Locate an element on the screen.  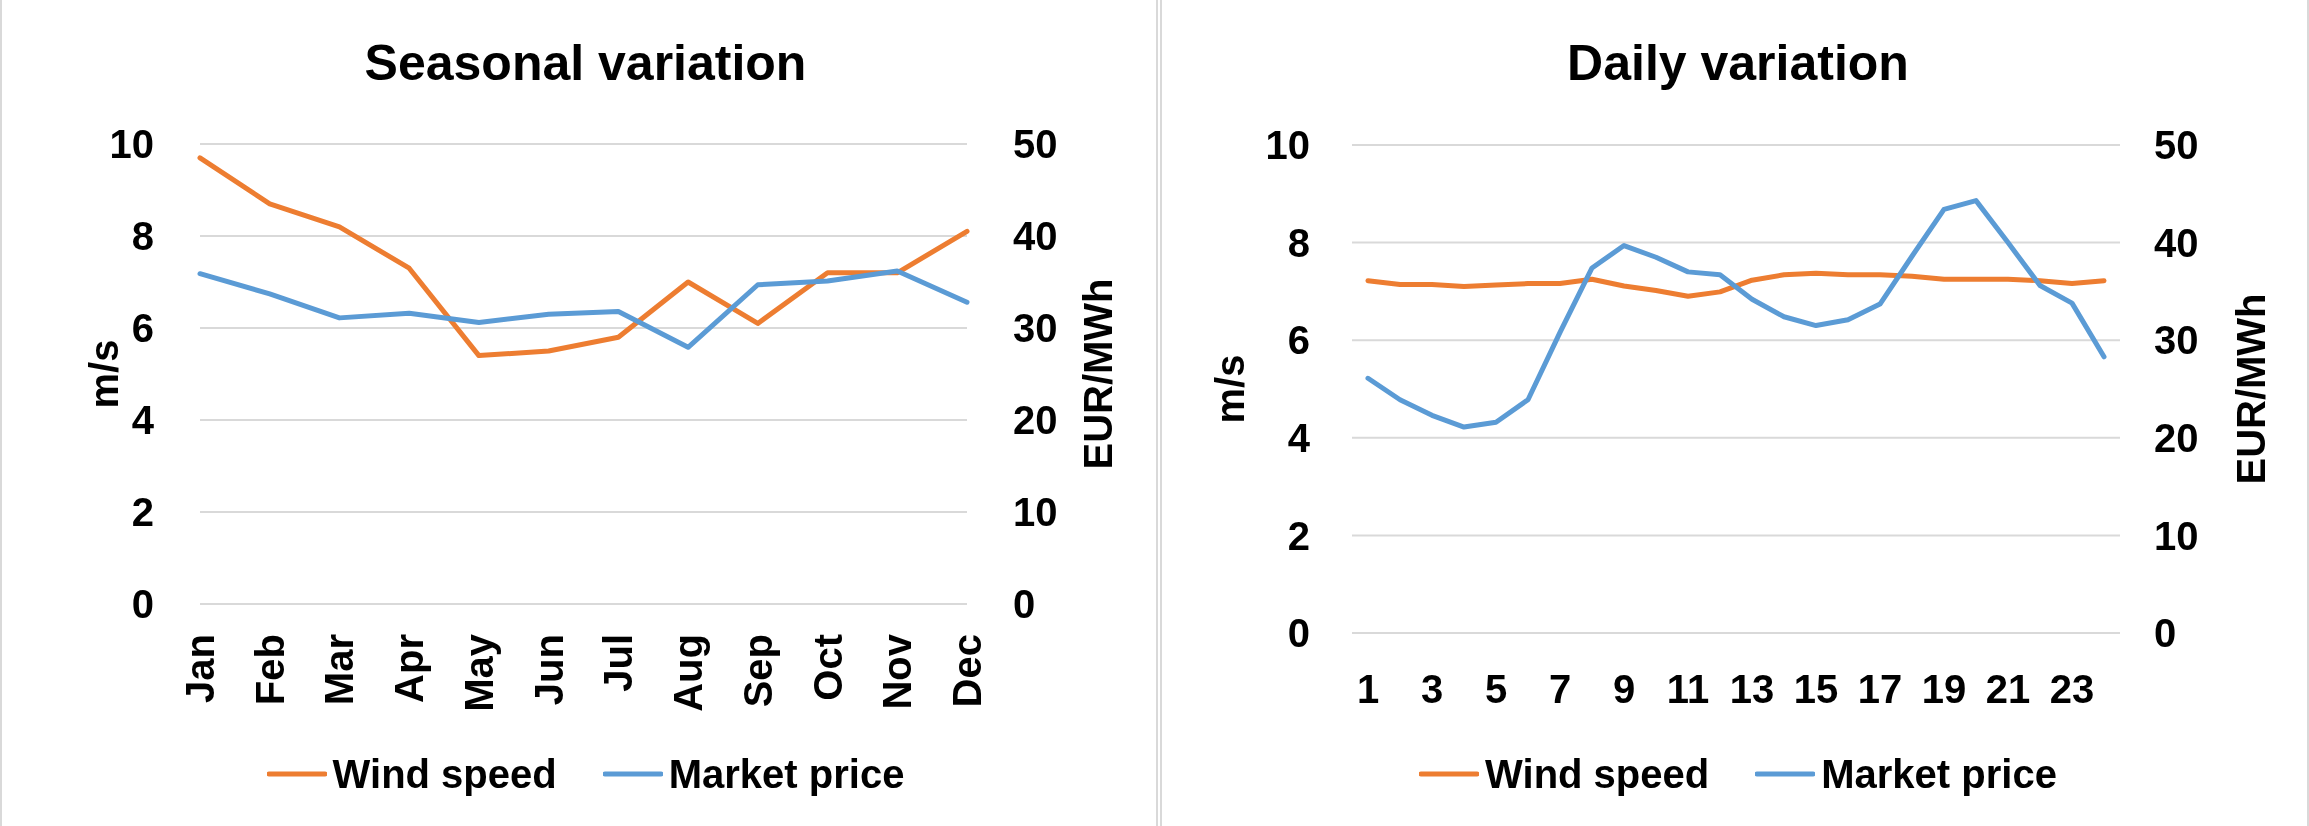
x-tick-label: Aug is located at coordinates (688, 673).